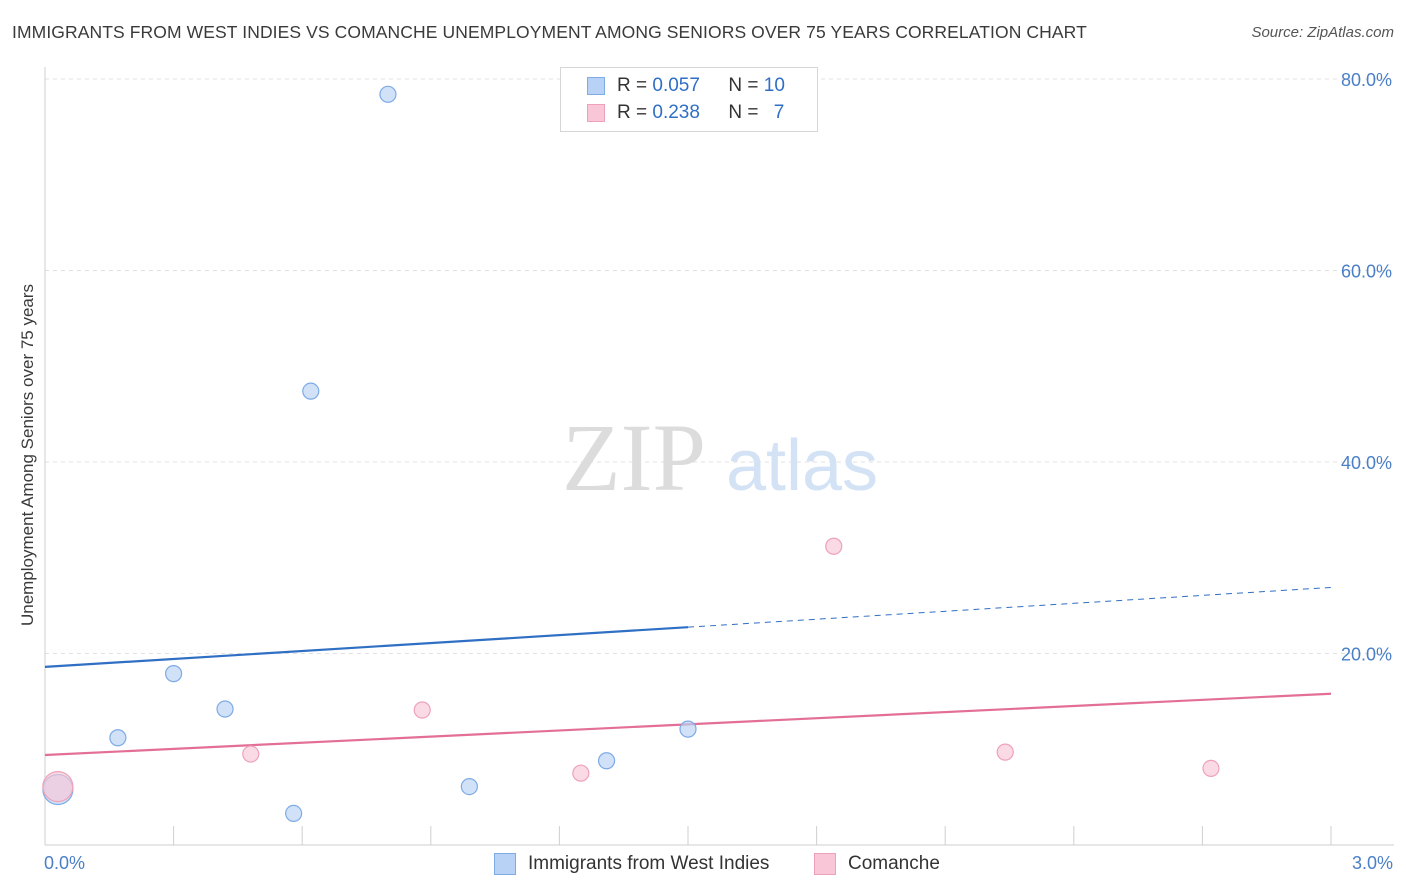 This screenshot has width=1406, height=892. I want to click on x-tick-label-min: 0.0%, so click(64, 863).